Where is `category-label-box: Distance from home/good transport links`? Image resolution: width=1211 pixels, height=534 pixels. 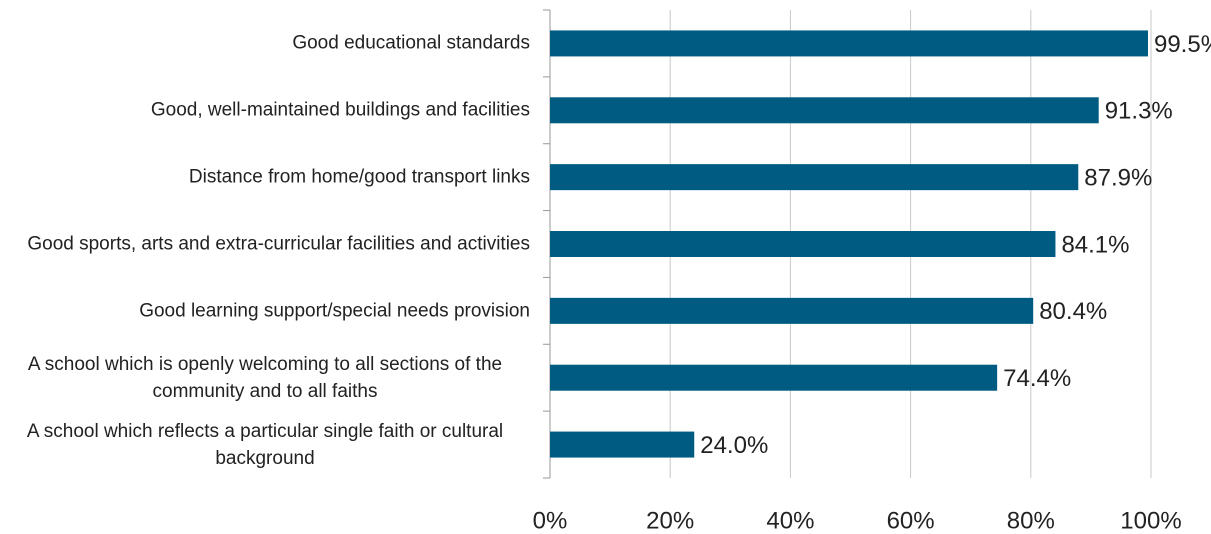
category-label-box: Distance from home/good transport links is located at coordinates (265, 177).